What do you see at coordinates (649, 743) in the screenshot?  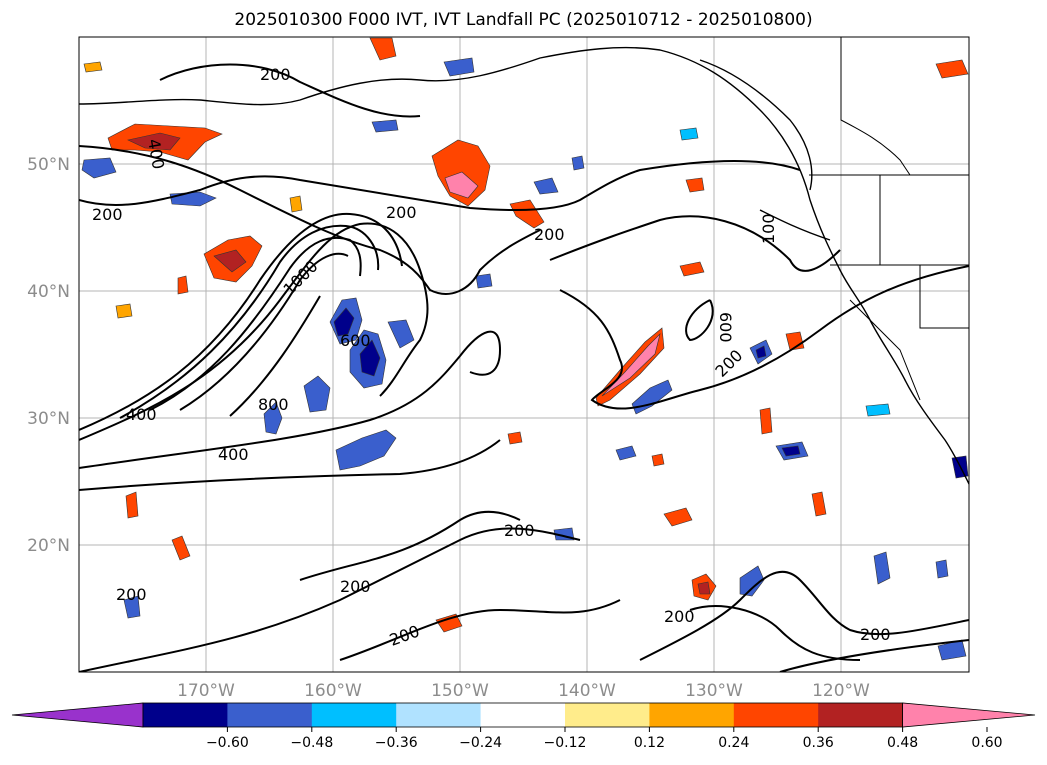 I see `colorbar-tick-label: 0.12` at bounding box center [649, 743].